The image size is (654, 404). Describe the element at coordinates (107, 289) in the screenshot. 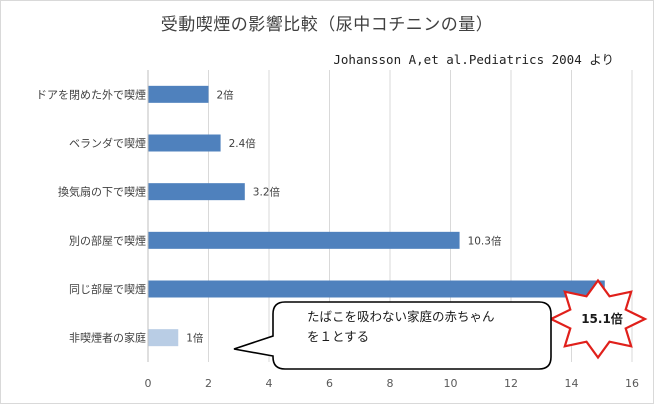

I see `category-label: 同じ部屋で喫煙` at that location.